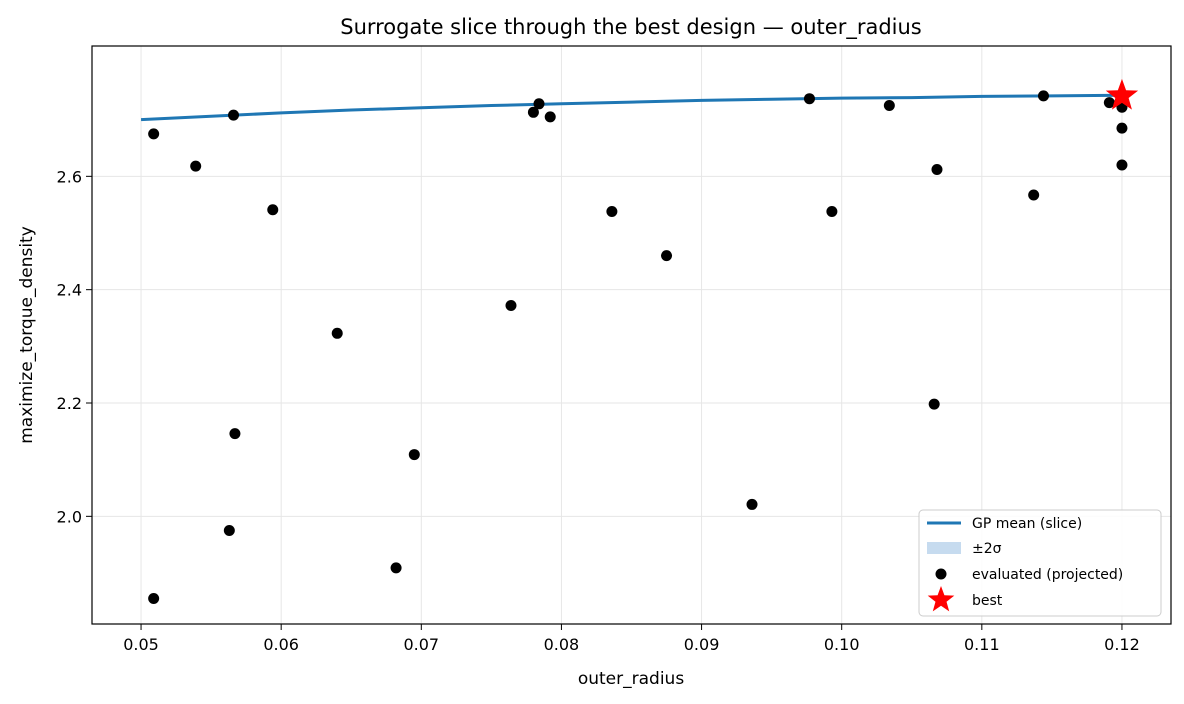 The image size is (1184, 704). I want to click on legend-label-best: best, so click(987, 601).